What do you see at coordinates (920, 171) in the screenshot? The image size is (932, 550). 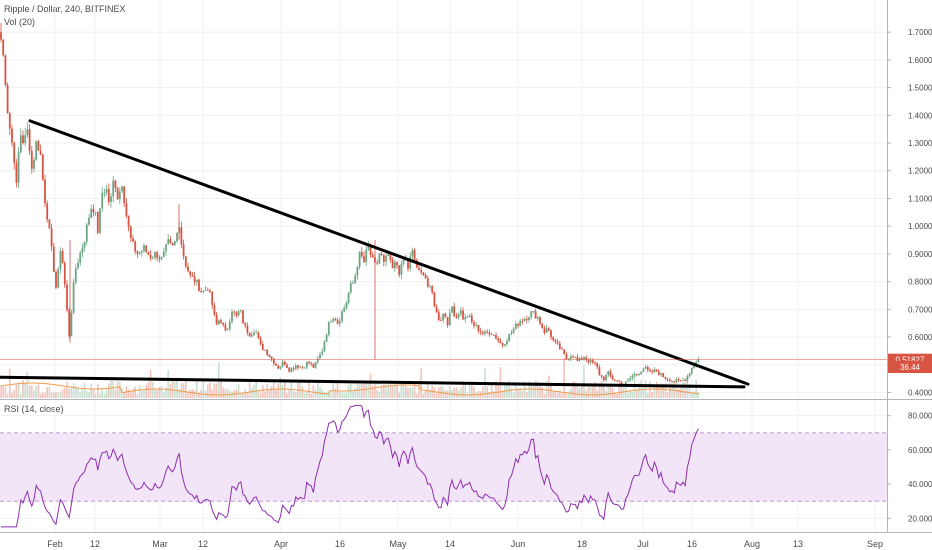 I see `y-tick-label: 1.20000` at bounding box center [920, 171].